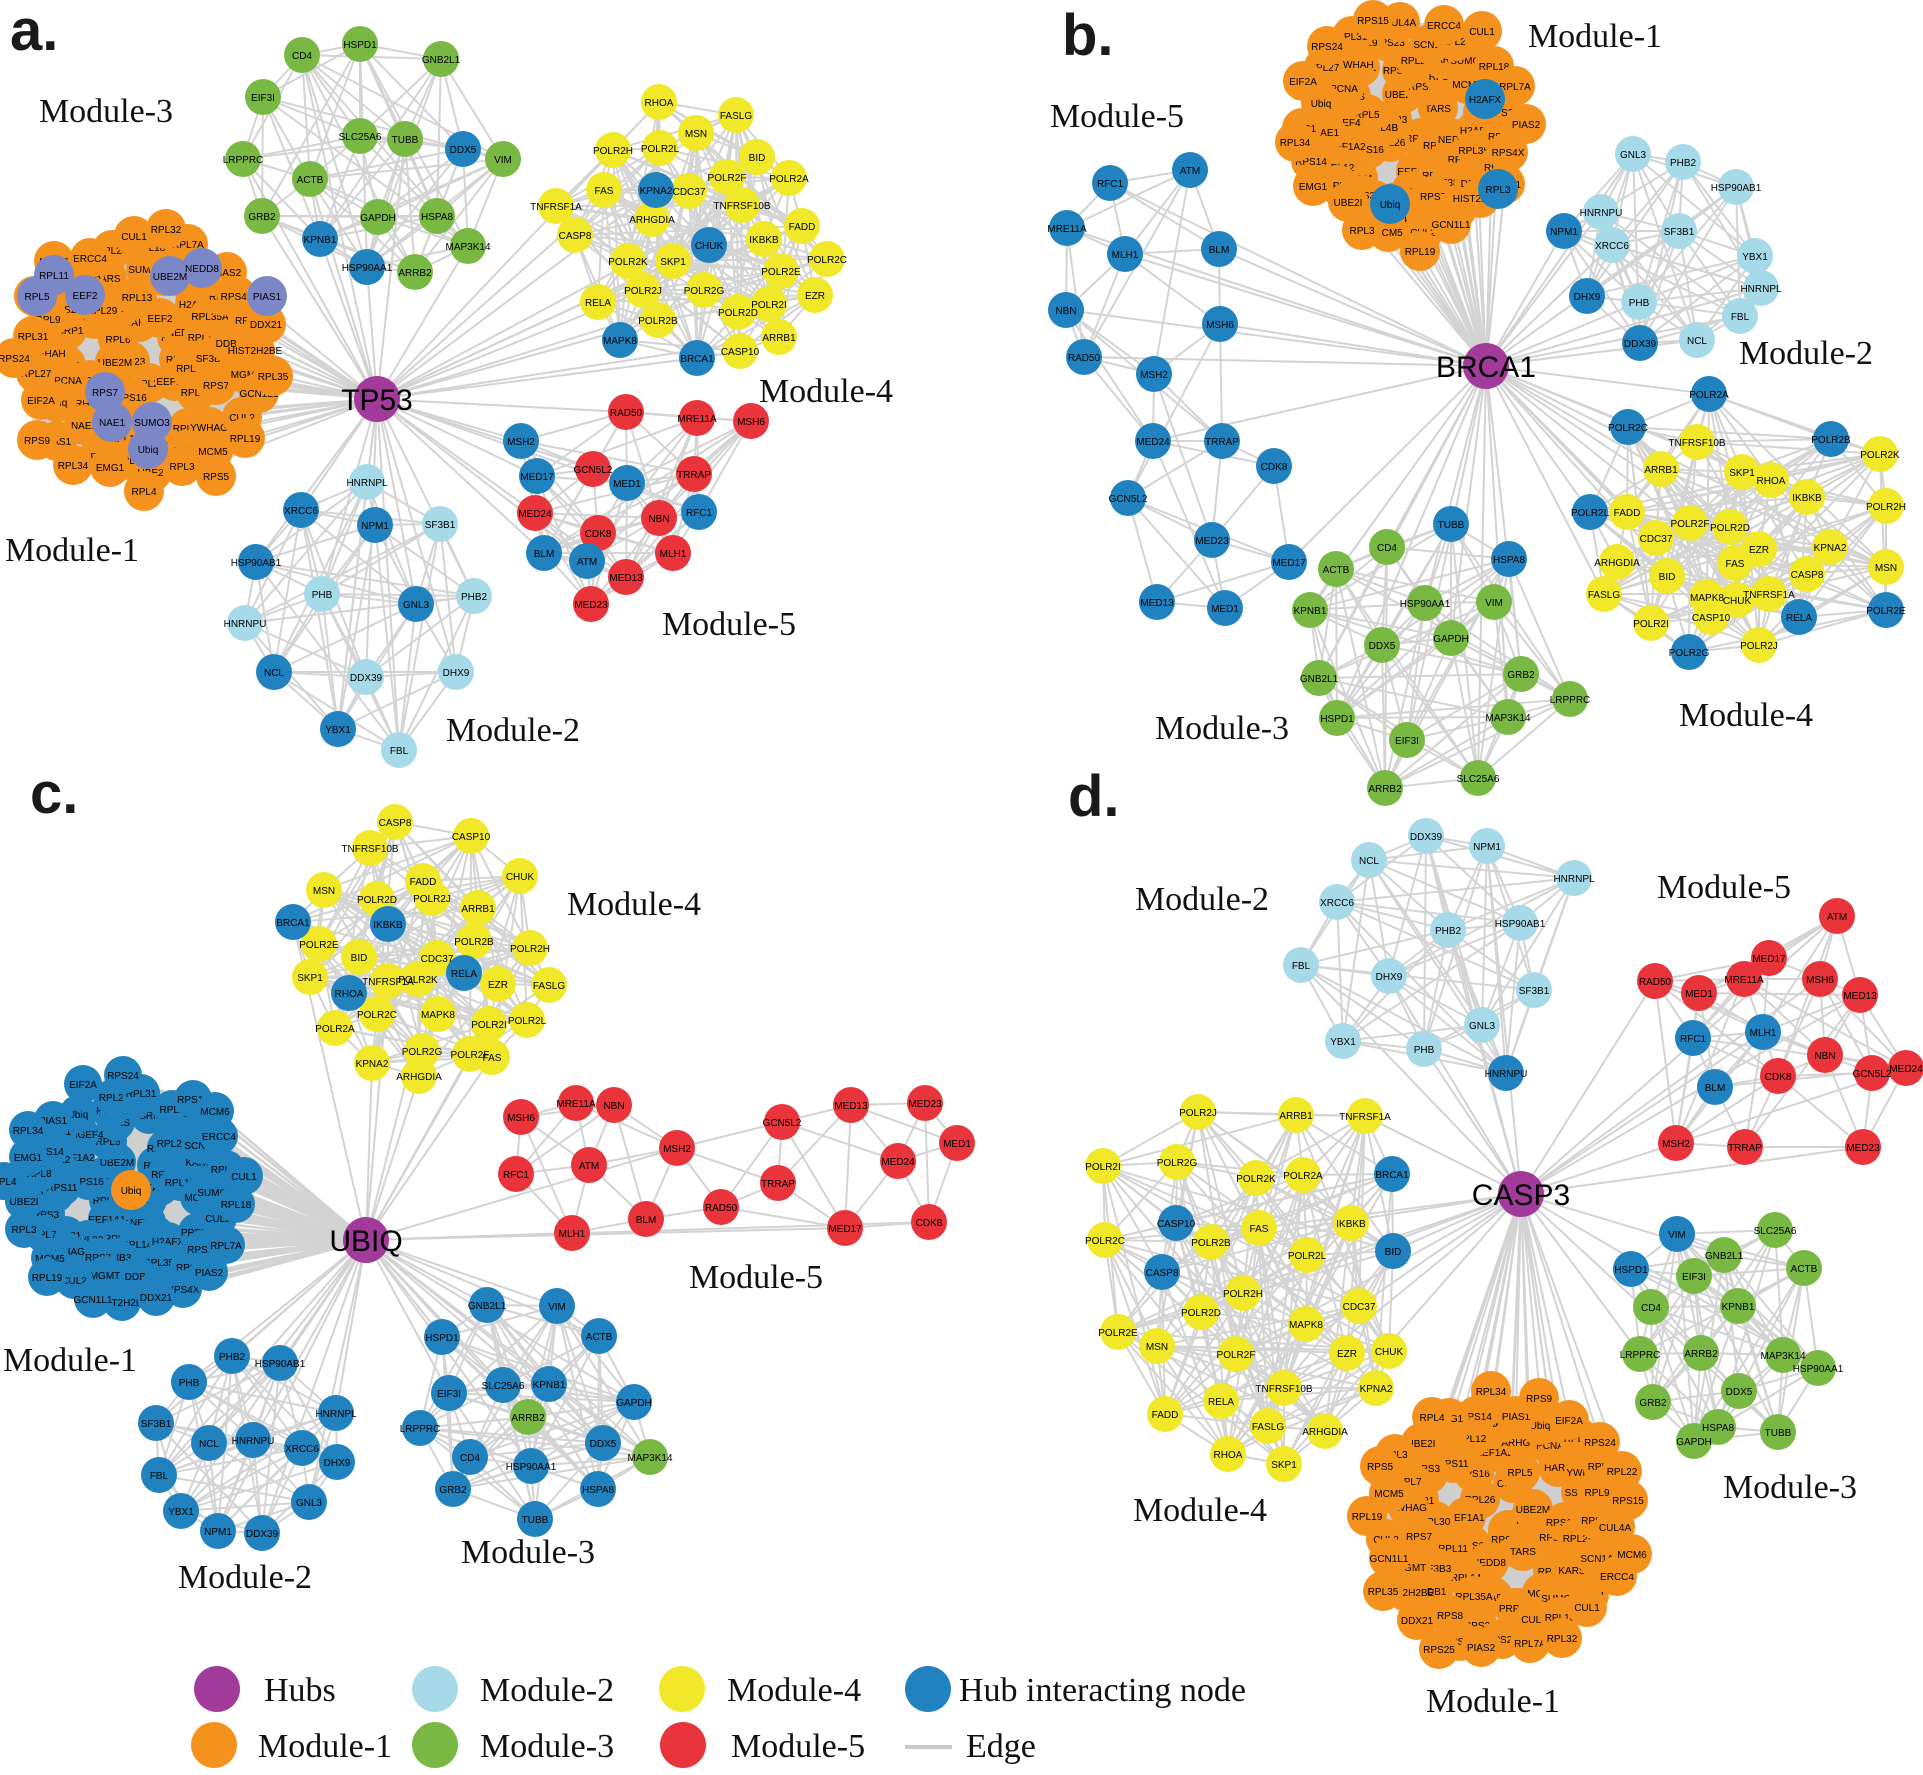  What do you see at coordinates (1782, 1356) in the screenshot?
I see `svg-text: MAP3K14` at bounding box center [1782, 1356].